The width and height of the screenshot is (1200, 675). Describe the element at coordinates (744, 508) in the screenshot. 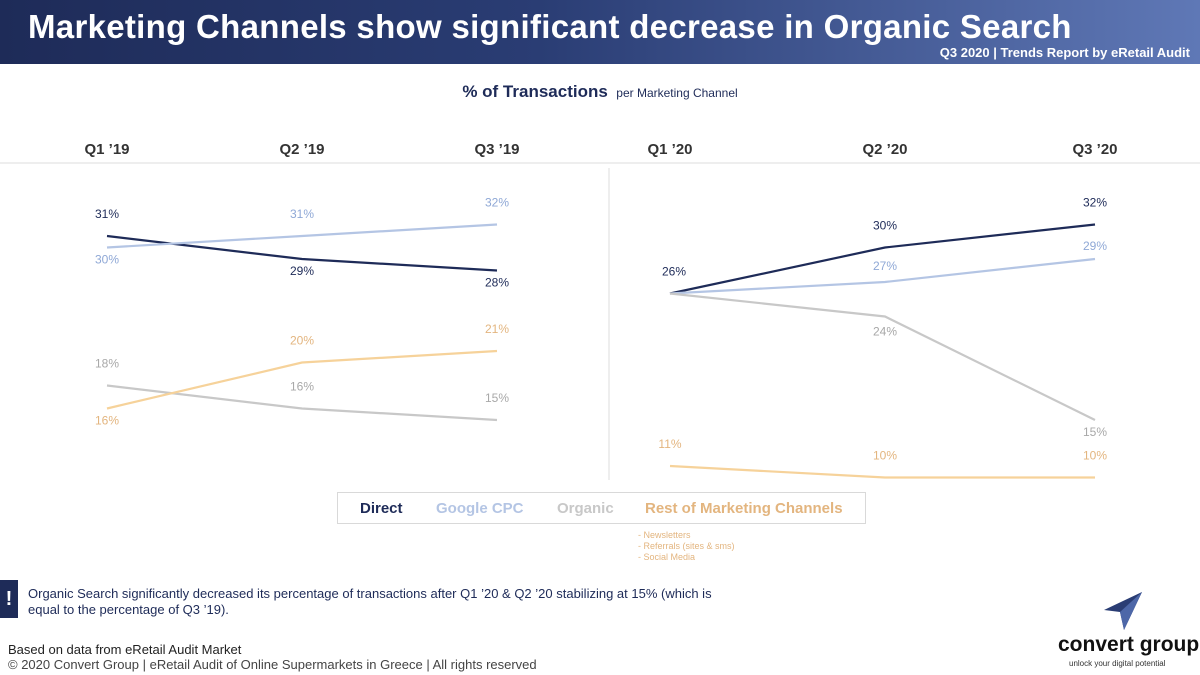

I see `legend-rest-channels: Rest of Marketing Channels` at that location.